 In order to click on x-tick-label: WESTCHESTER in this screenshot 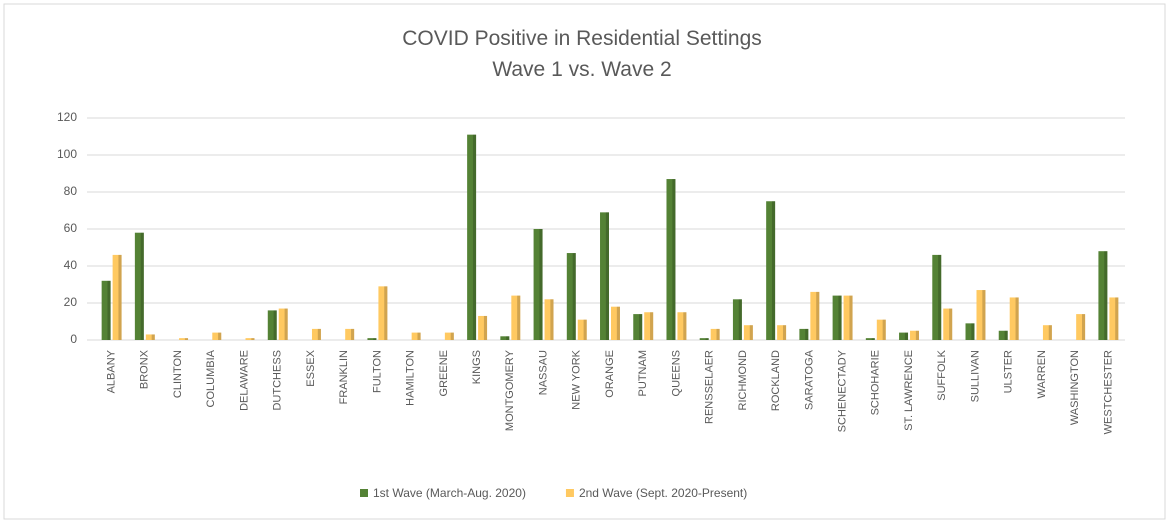, I will do `click(1108, 392)`.